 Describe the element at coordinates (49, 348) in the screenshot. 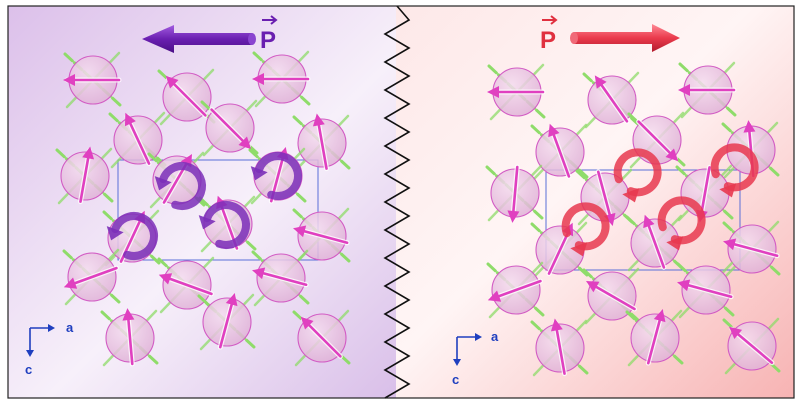

I see `axis-indicator-left: a c` at that location.